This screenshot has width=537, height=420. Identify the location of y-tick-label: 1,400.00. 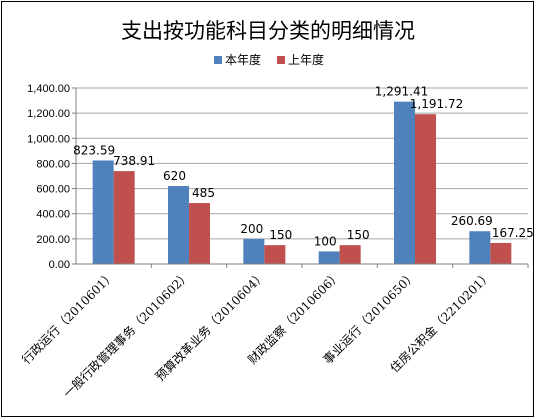
(48, 89).